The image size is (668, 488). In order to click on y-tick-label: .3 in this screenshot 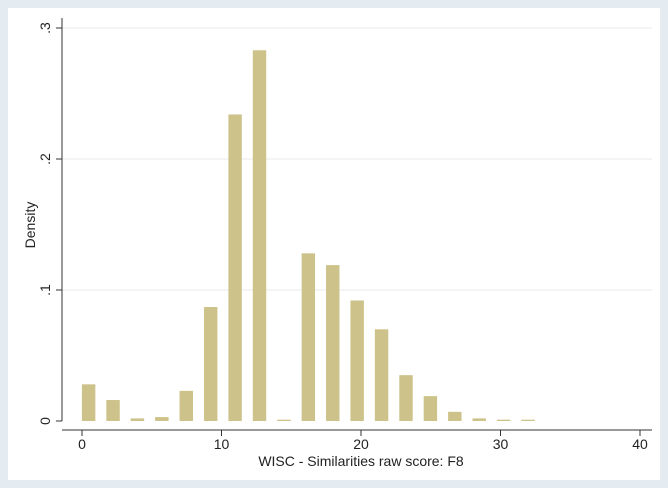, I will do `click(45, 28)`.